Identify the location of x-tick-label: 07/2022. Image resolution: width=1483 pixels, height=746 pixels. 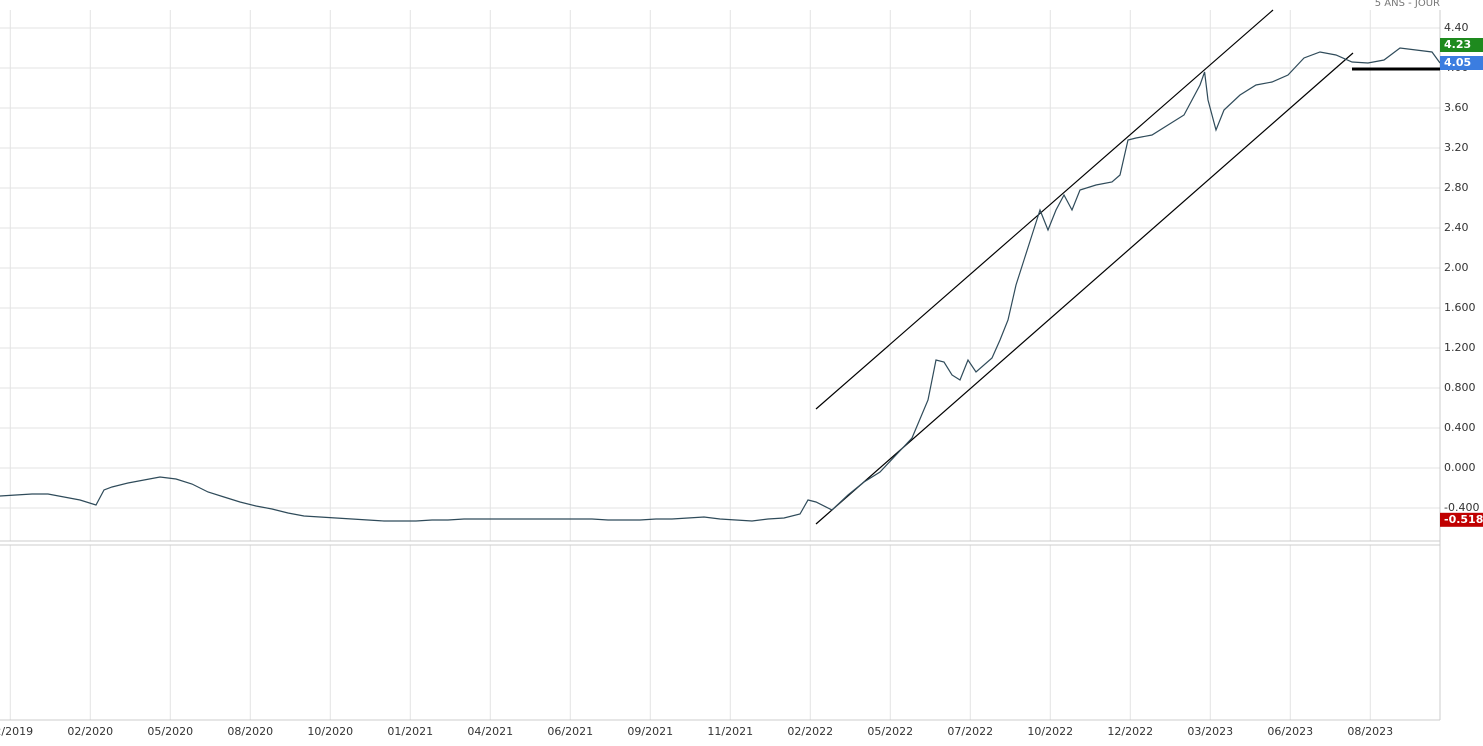
(970, 731).